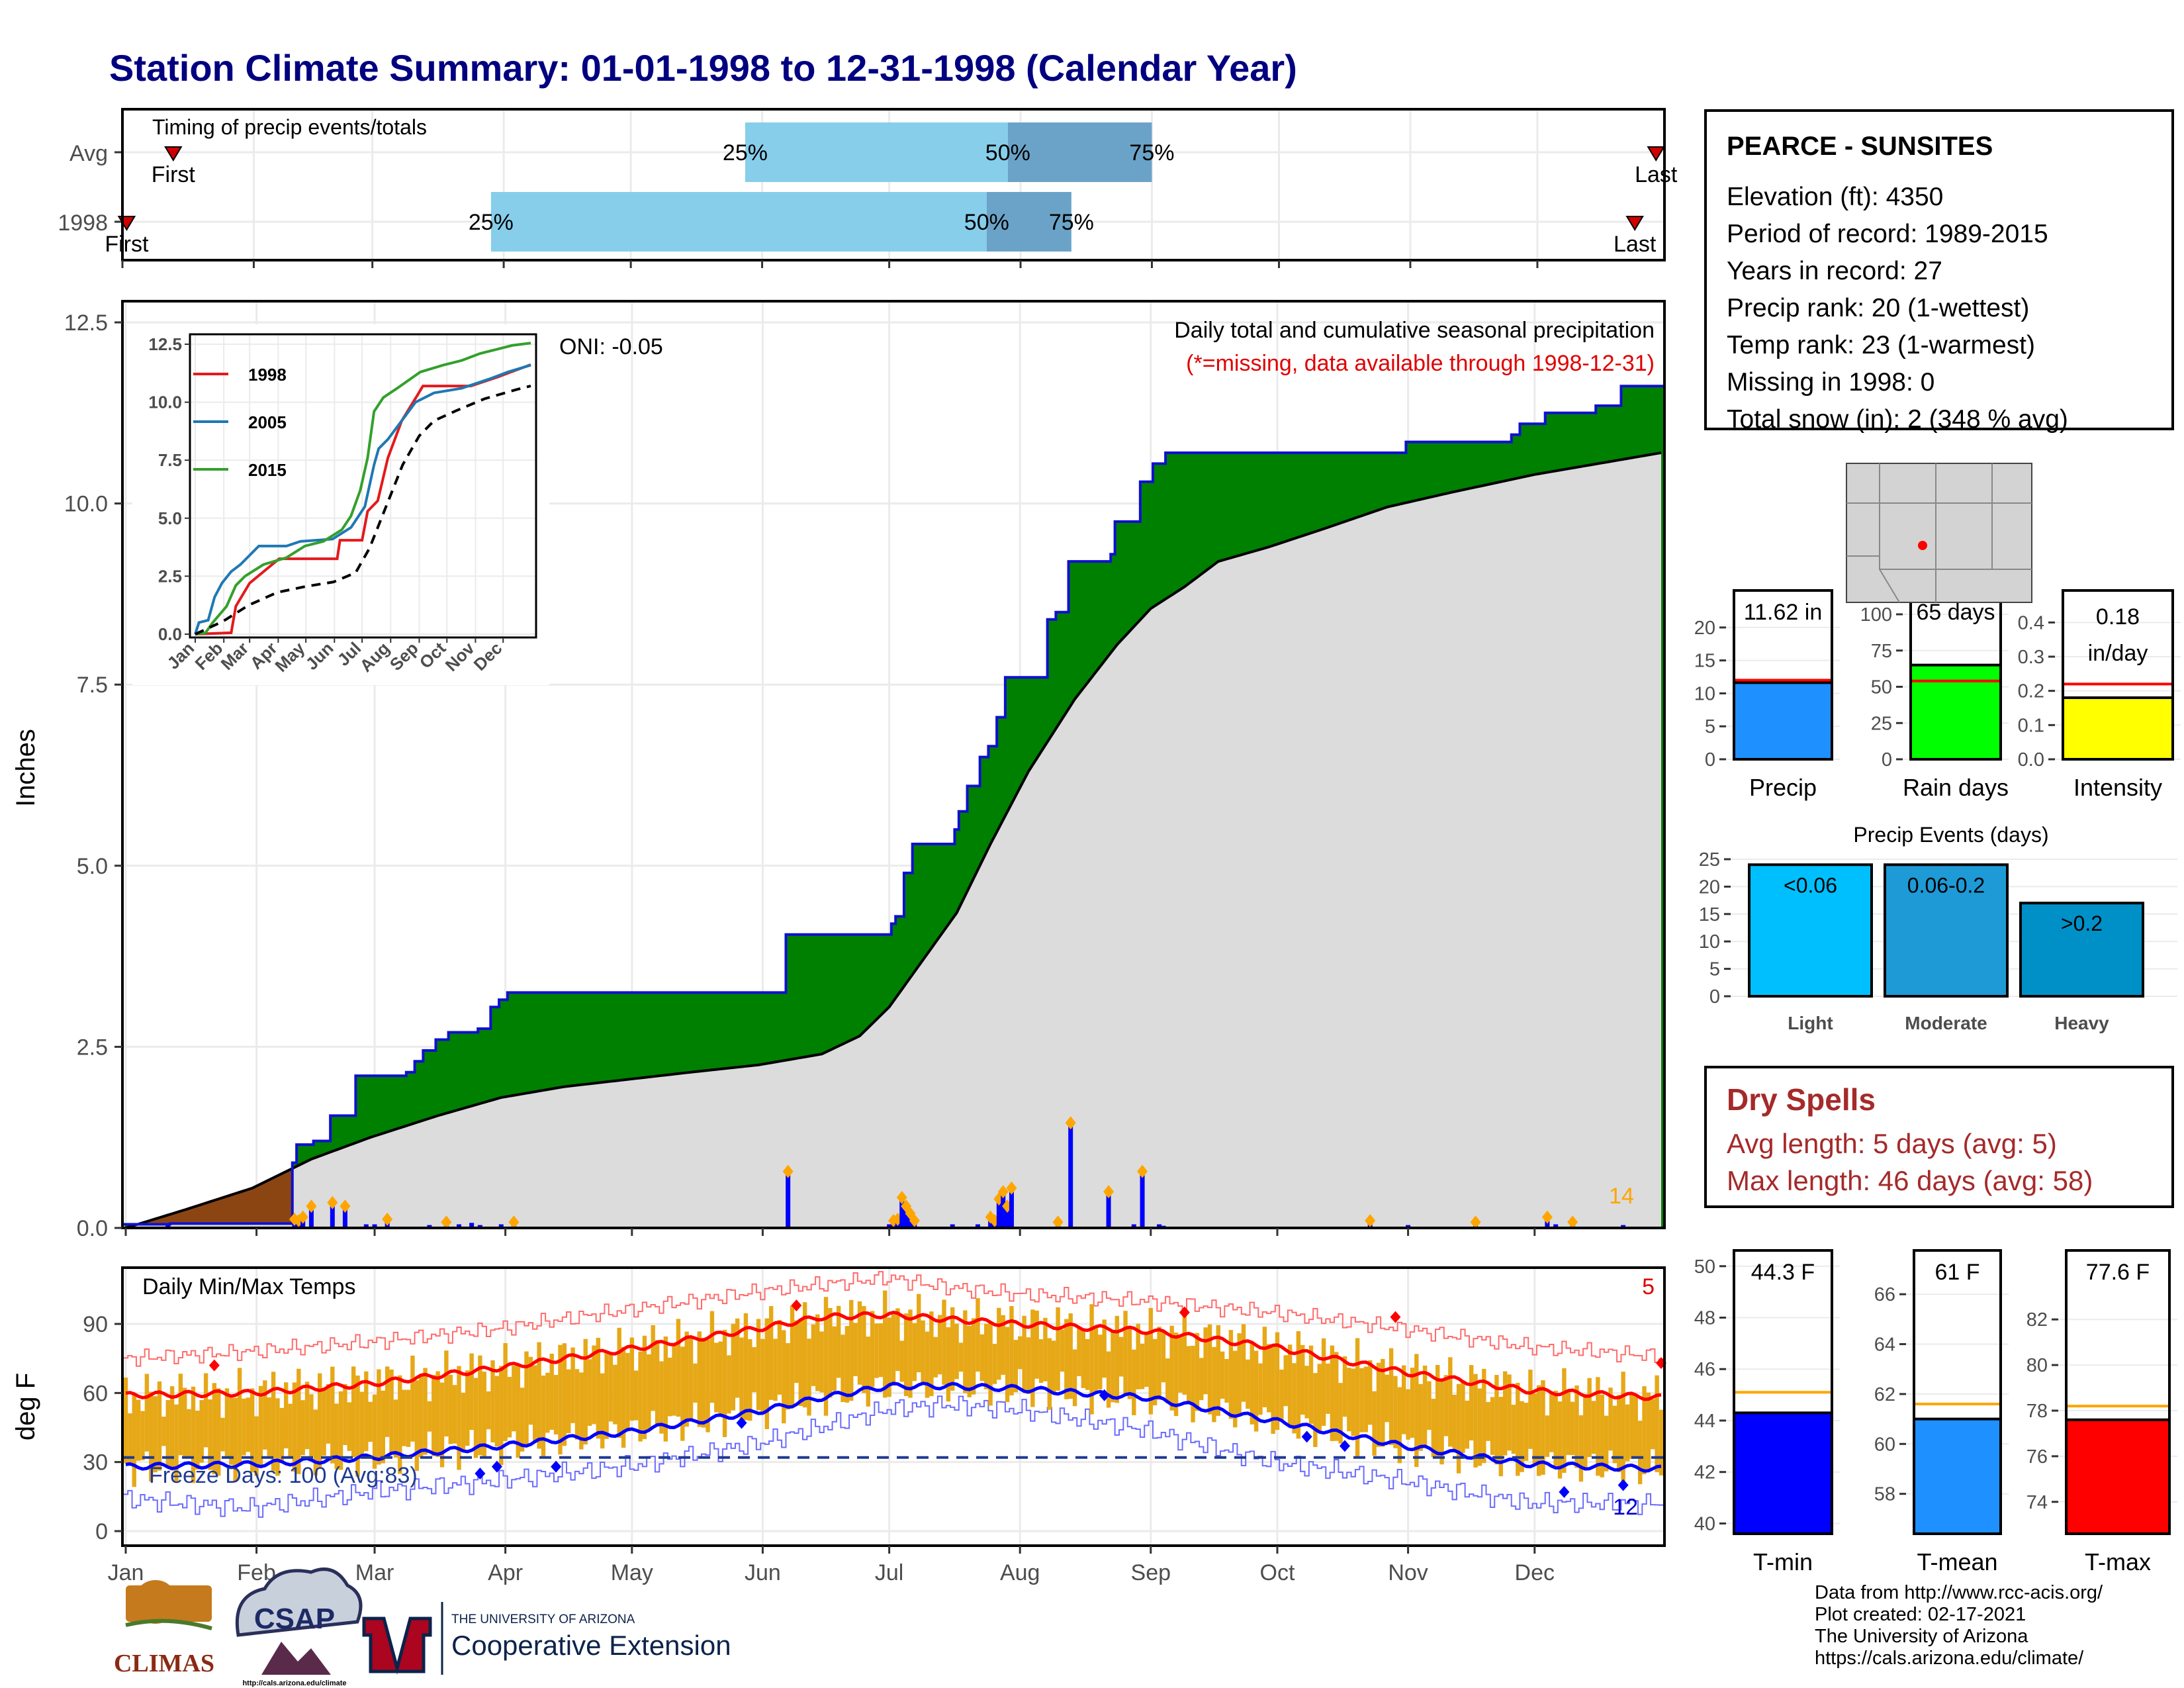 This screenshot has width=2184, height=1688. Describe the element at coordinates (1811, 1023) in the screenshot. I see `precip-events-category: Light` at that location.